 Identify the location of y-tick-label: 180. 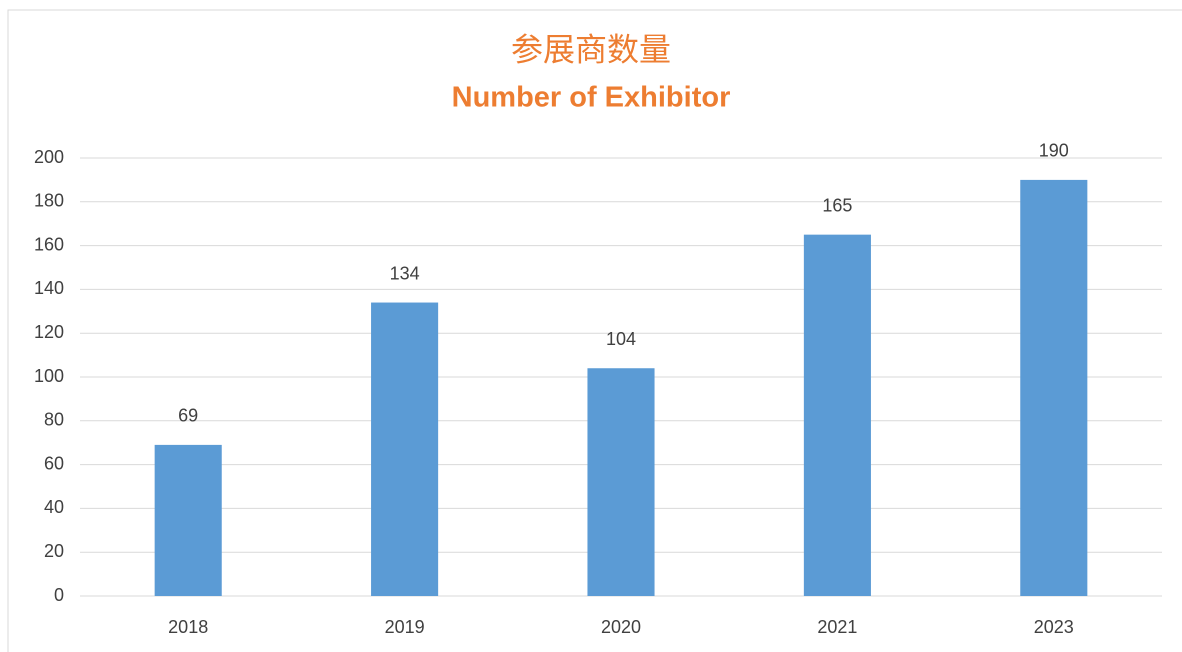
(49, 201).